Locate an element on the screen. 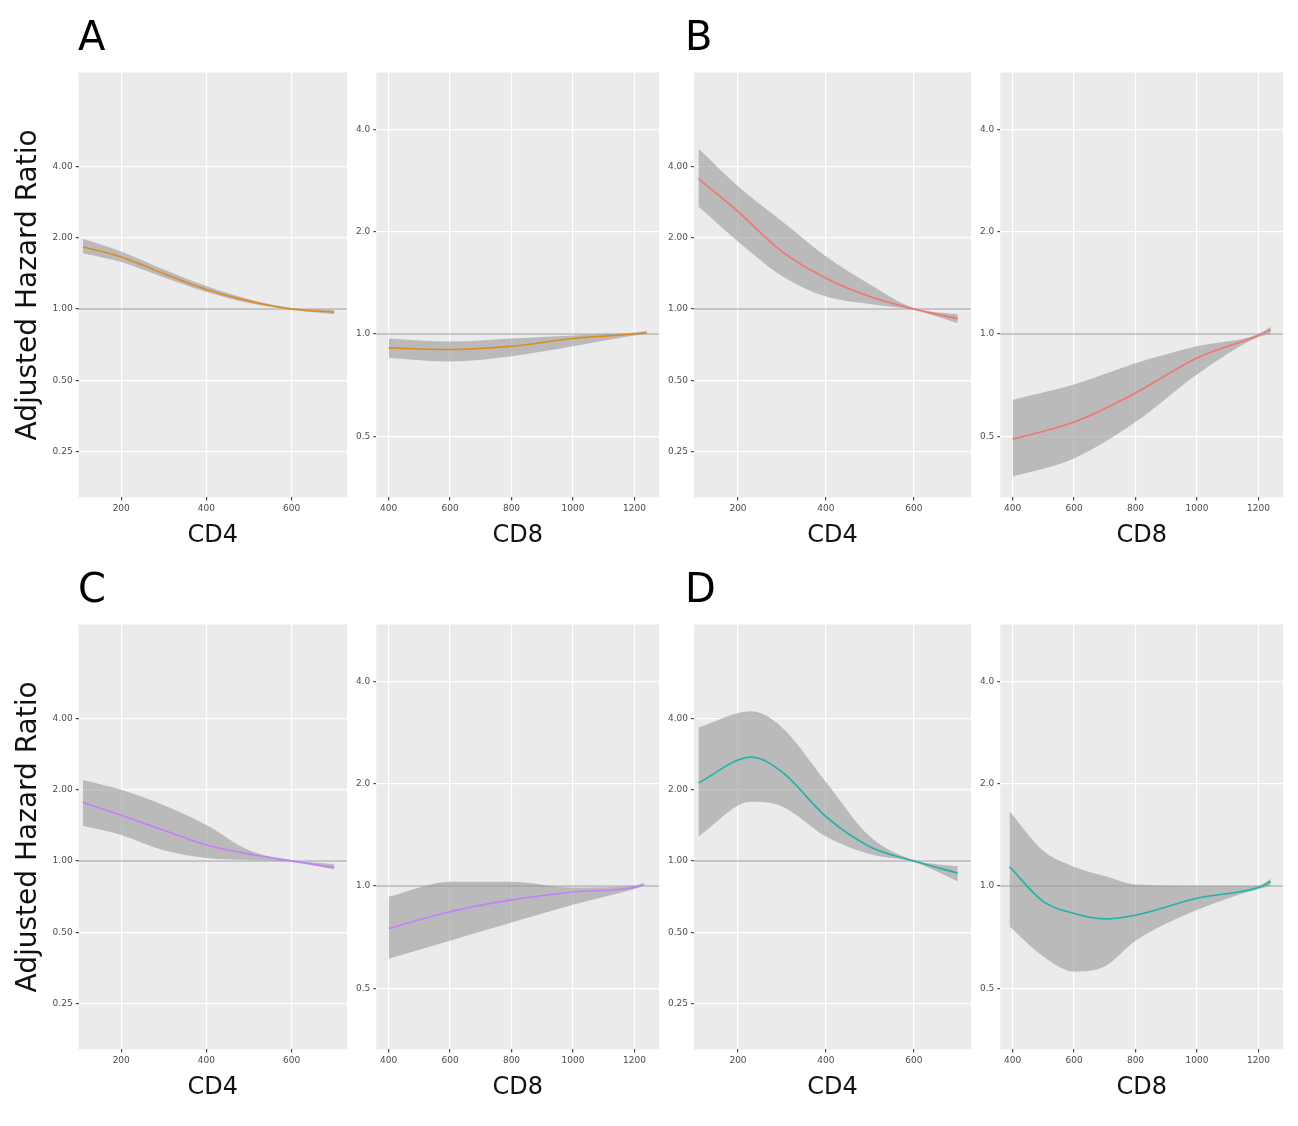 The image size is (1298, 1126). chart-title: A is located at coordinates (92, 36).